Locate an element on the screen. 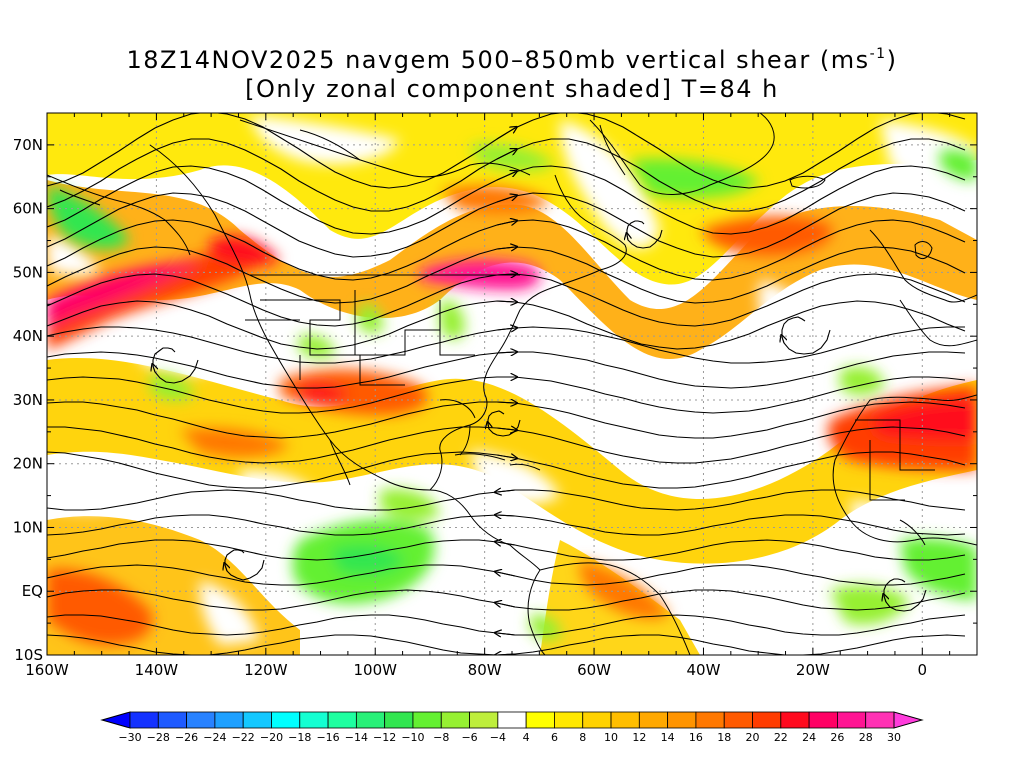 The image size is (1024, 768). colorbar-label: −10 is located at coordinates (412, 737).